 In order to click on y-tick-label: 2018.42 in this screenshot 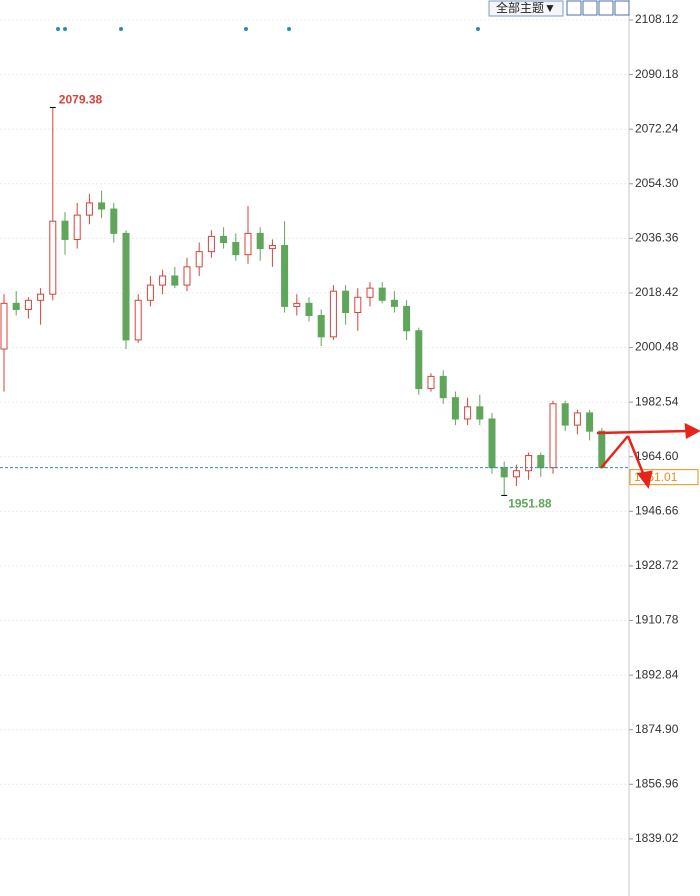, I will do `click(657, 292)`.